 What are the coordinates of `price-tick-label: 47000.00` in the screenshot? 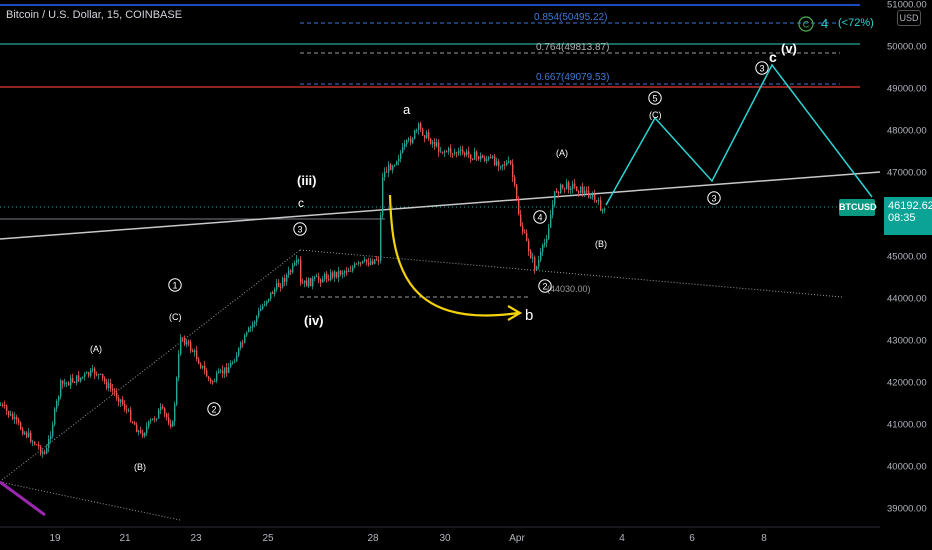 It's located at (907, 173).